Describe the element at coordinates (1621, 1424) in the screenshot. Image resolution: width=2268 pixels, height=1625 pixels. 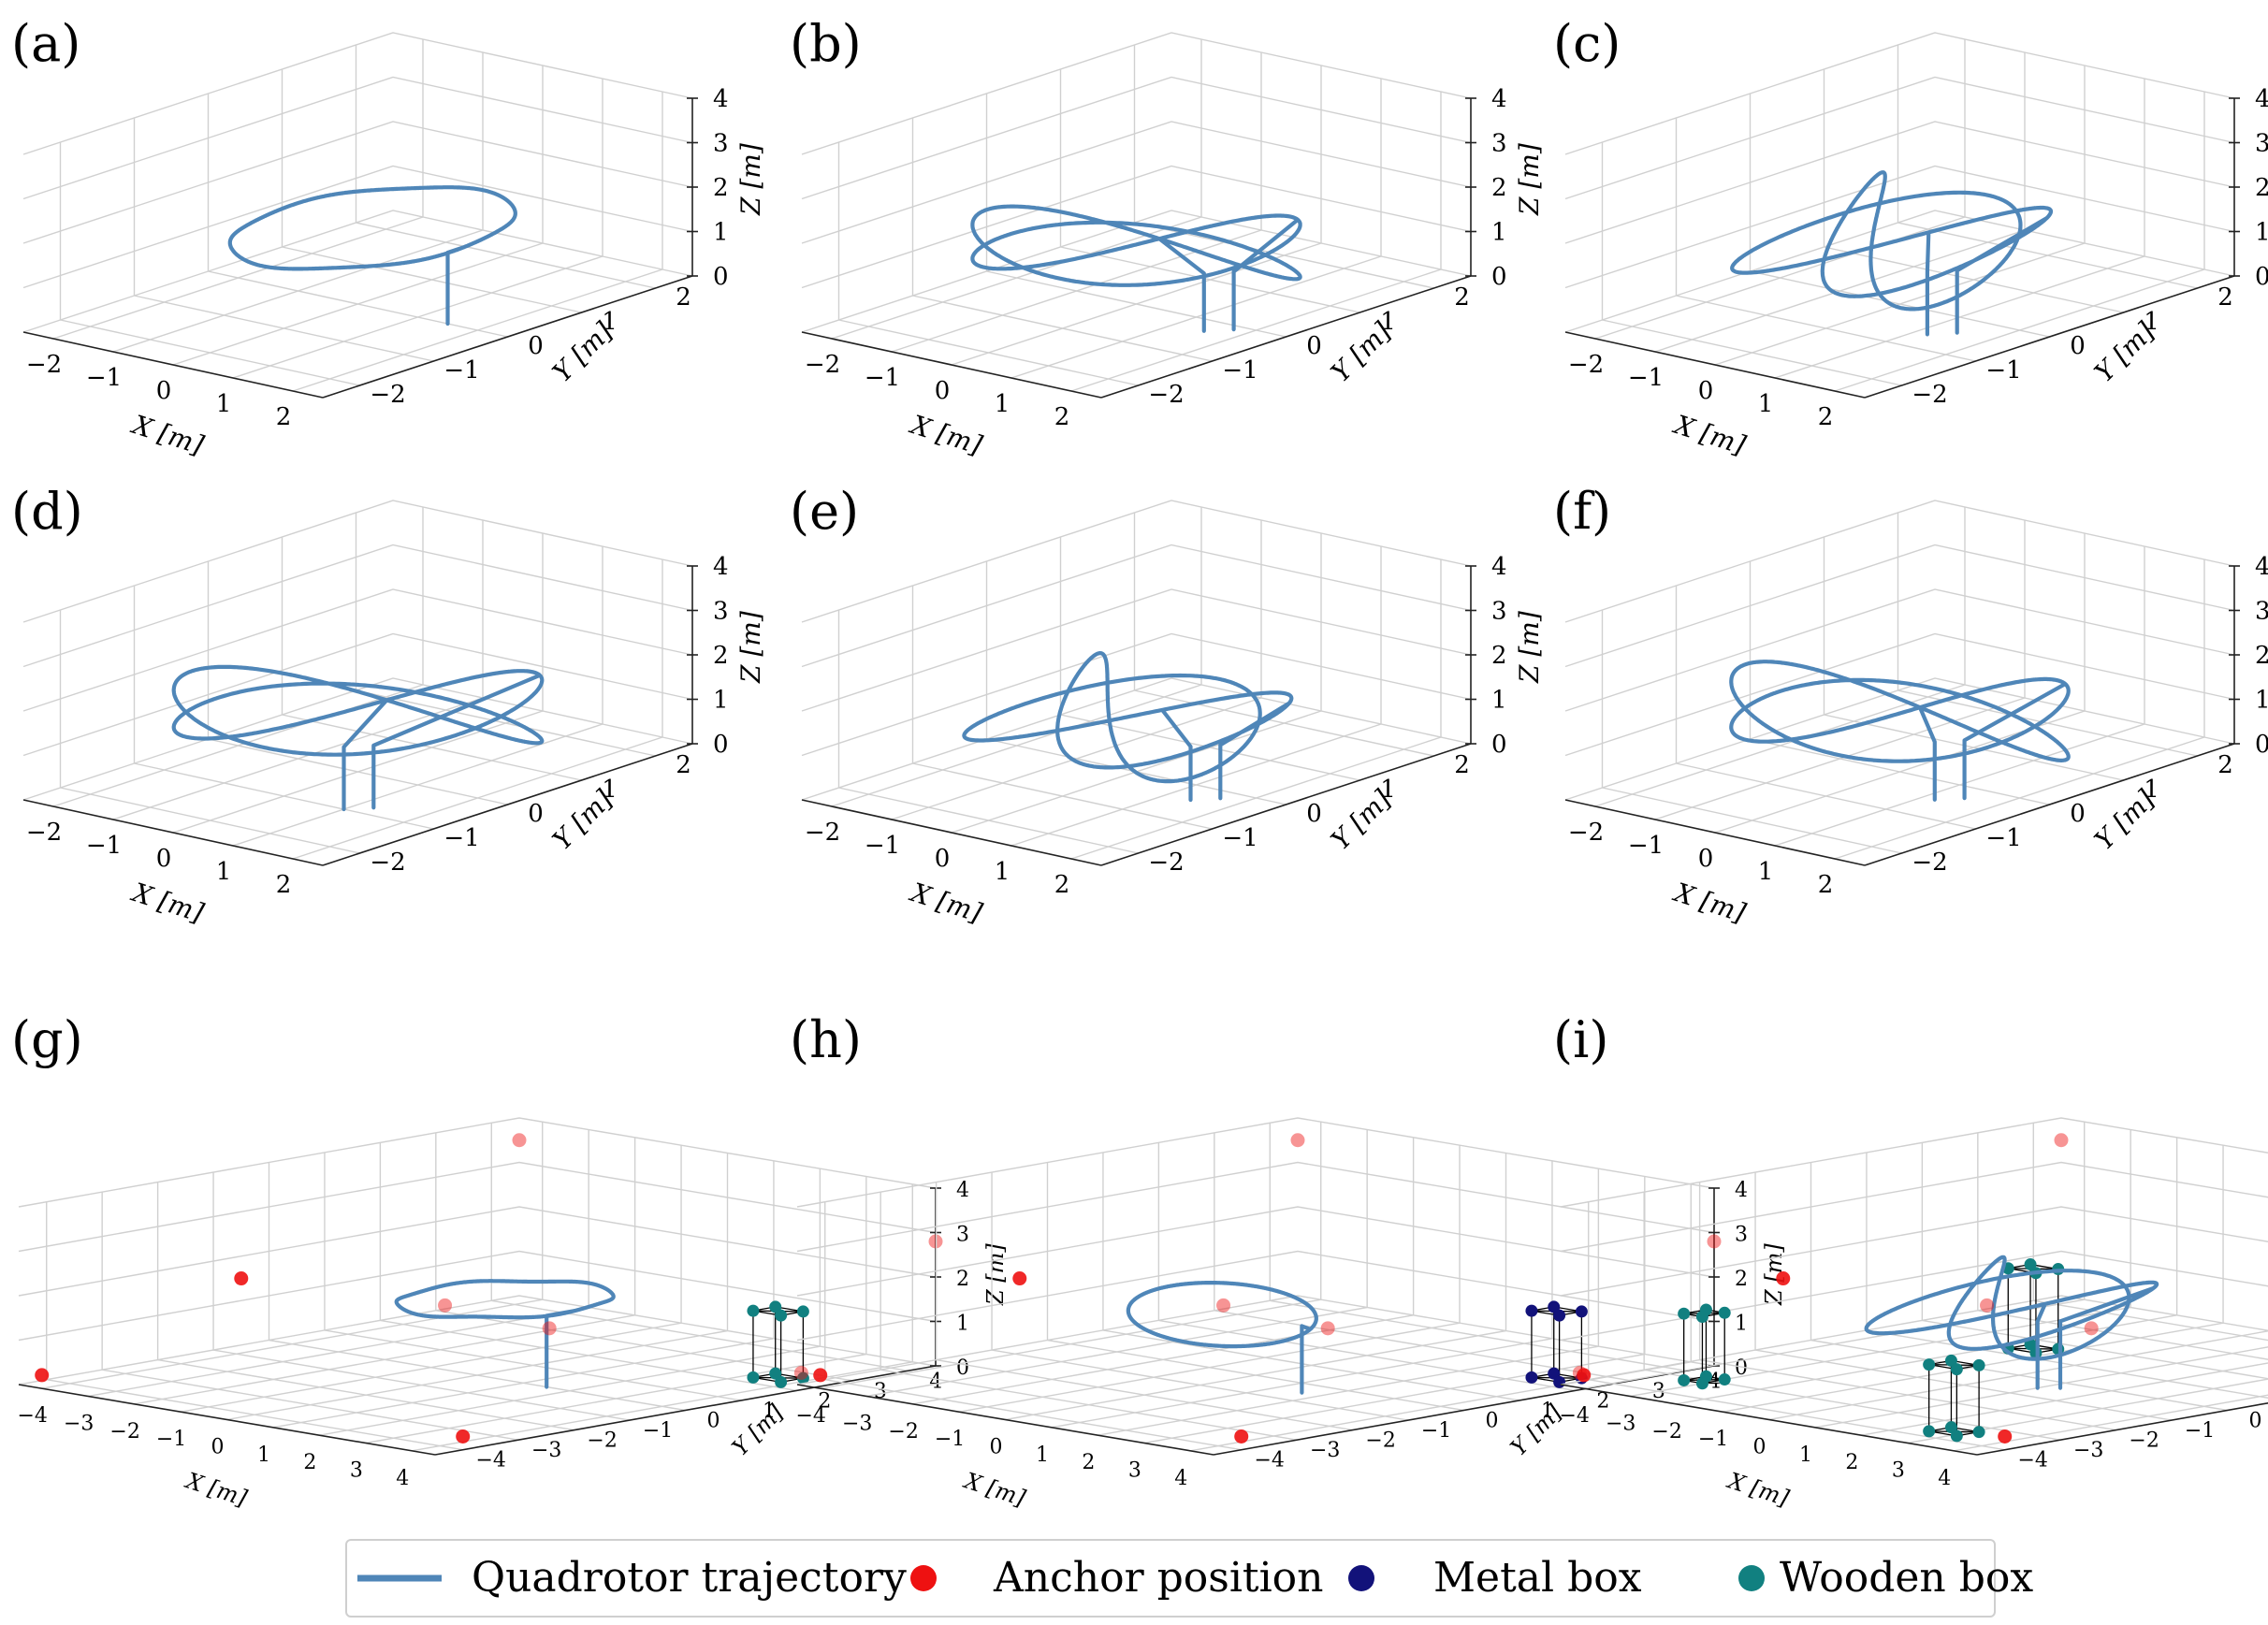
I see `x-tick-label: −3` at that location.